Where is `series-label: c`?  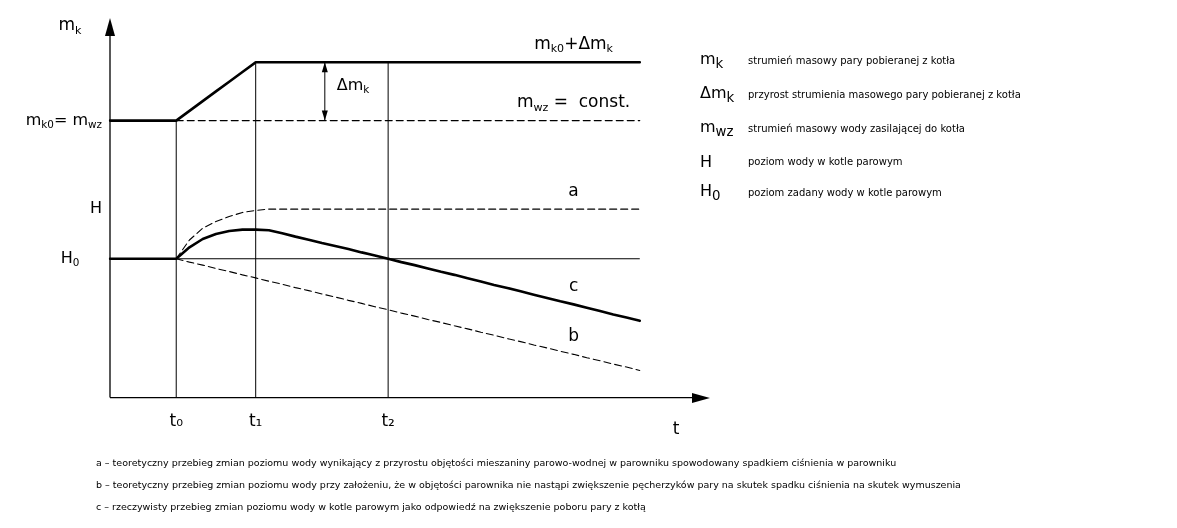
series-label: c is located at coordinates (573, 284).